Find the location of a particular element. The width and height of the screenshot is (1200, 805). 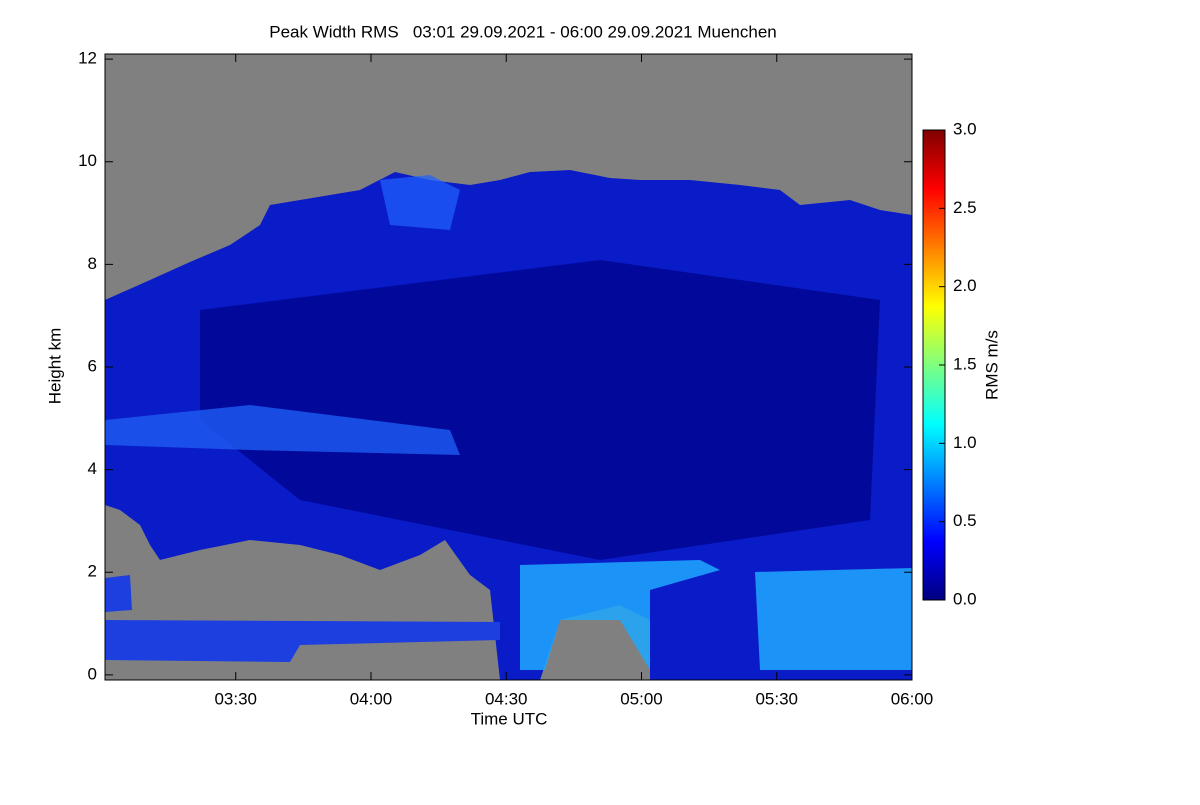

colorbar-tick-label: 1.0 is located at coordinates (965, 442).